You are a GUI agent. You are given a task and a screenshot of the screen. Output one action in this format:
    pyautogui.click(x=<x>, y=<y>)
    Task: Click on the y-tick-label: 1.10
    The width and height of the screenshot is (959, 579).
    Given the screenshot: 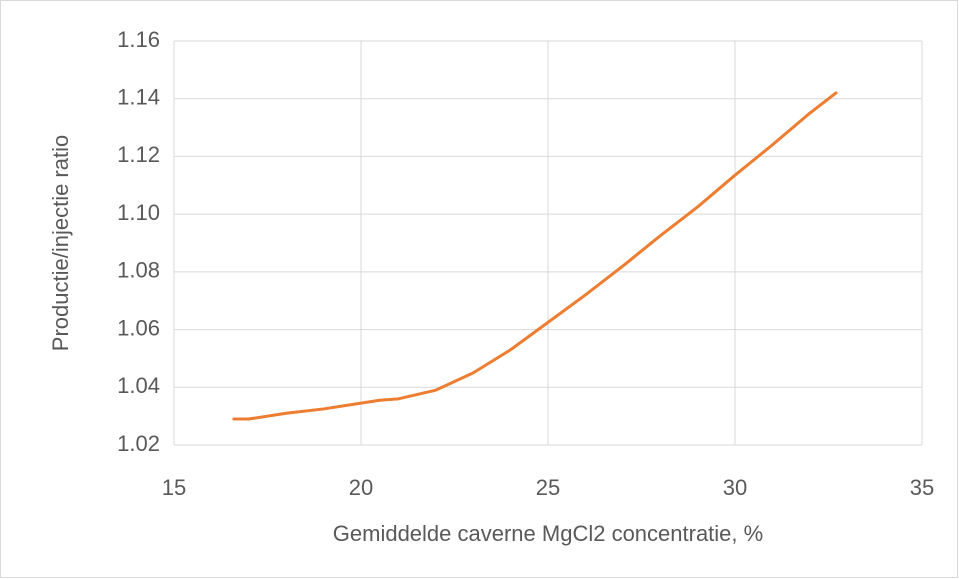 What is the action you would take?
    pyautogui.click(x=138, y=212)
    